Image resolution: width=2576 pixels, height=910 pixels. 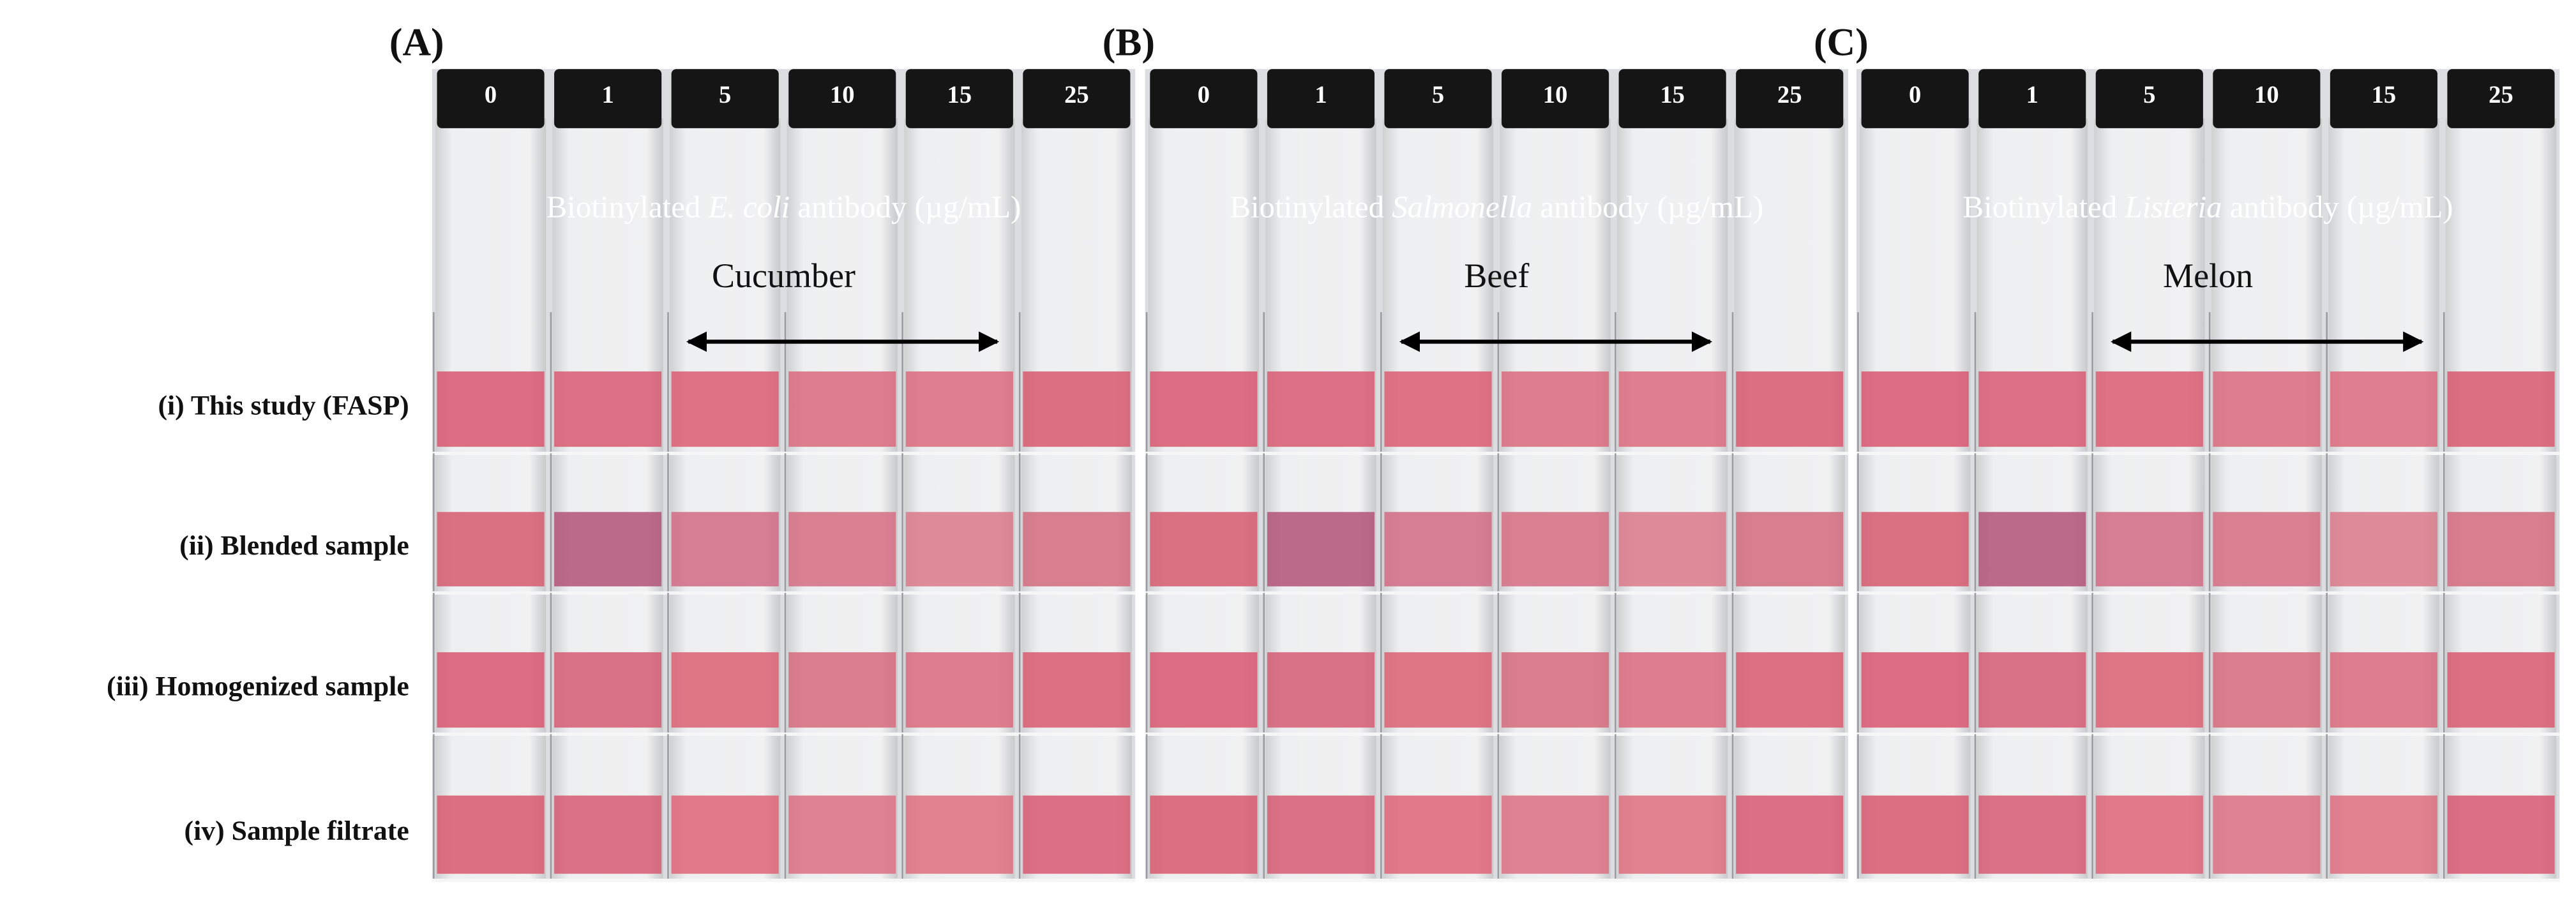 What do you see at coordinates (1841, 42) in the screenshot?
I see `panel-label: (C)` at bounding box center [1841, 42].